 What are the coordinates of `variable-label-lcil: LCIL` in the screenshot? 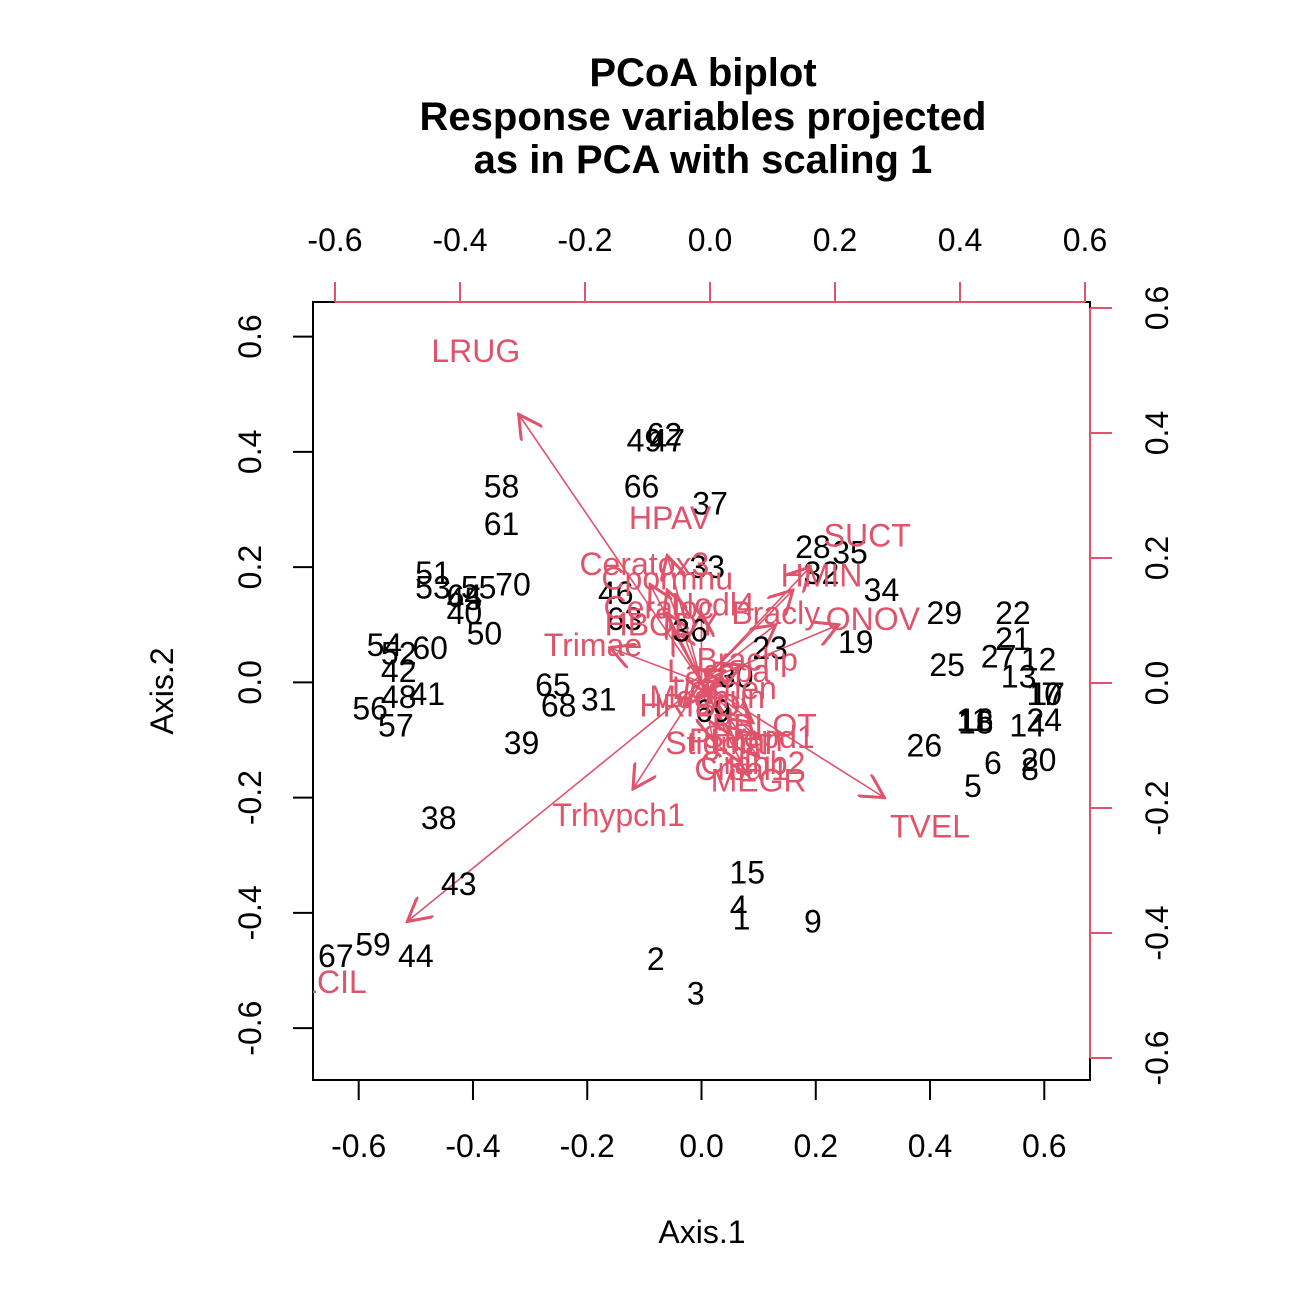 It's located at (333, 982).